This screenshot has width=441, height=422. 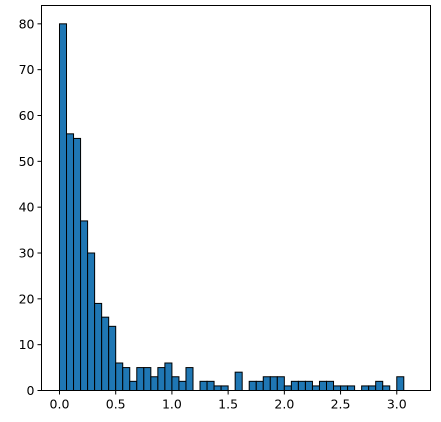 What do you see at coordinates (341, 404) in the screenshot?
I see `x-tick-label: 2.5` at bounding box center [341, 404].